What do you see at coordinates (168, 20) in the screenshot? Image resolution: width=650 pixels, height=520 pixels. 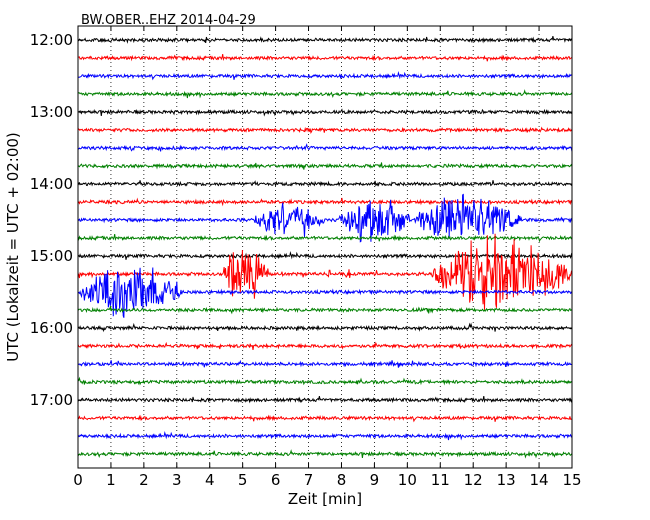 I see `chart-title: BW.OBER..EHZ 2014-04-29` at bounding box center [168, 20].